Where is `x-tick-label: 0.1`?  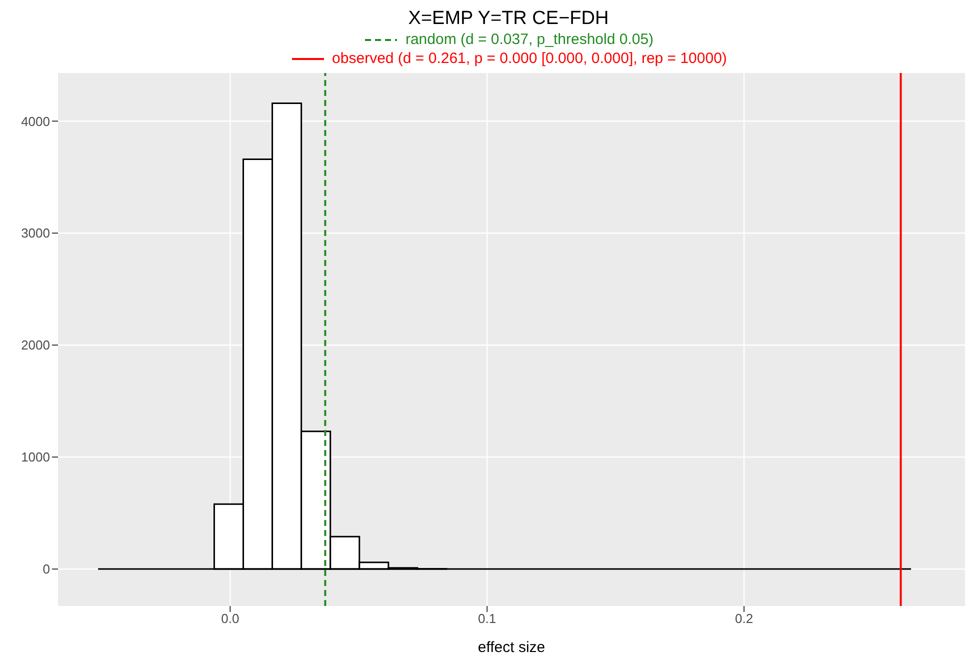 x-tick-label: 0.1 is located at coordinates (487, 618).